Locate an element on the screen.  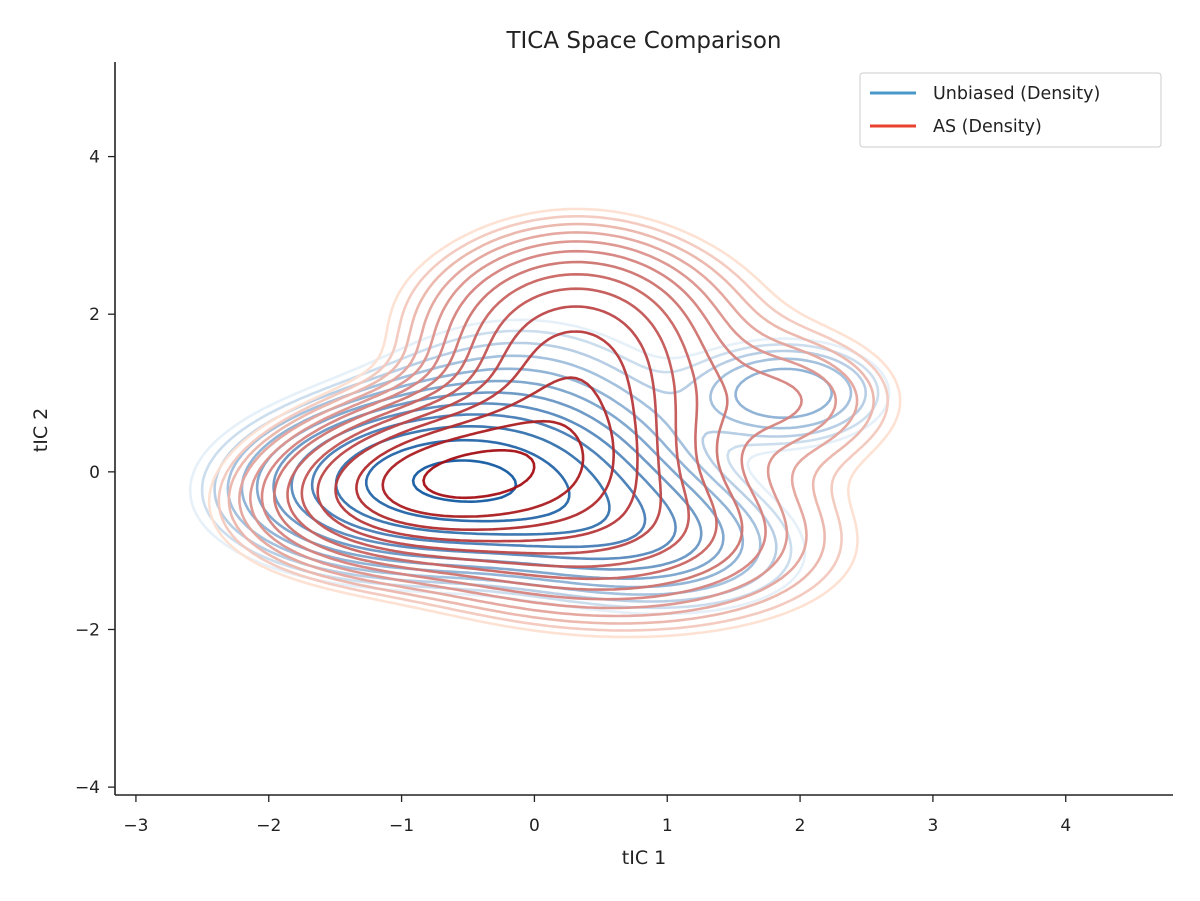
y-tick-label: 2 is located at coordinates (94, 315).